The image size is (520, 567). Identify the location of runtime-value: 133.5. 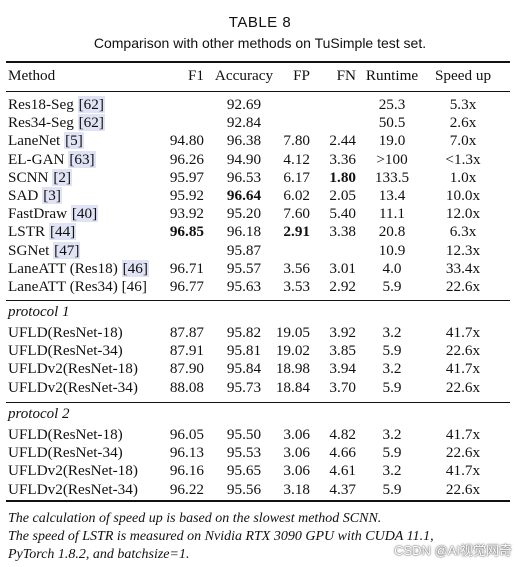
(392, 177).